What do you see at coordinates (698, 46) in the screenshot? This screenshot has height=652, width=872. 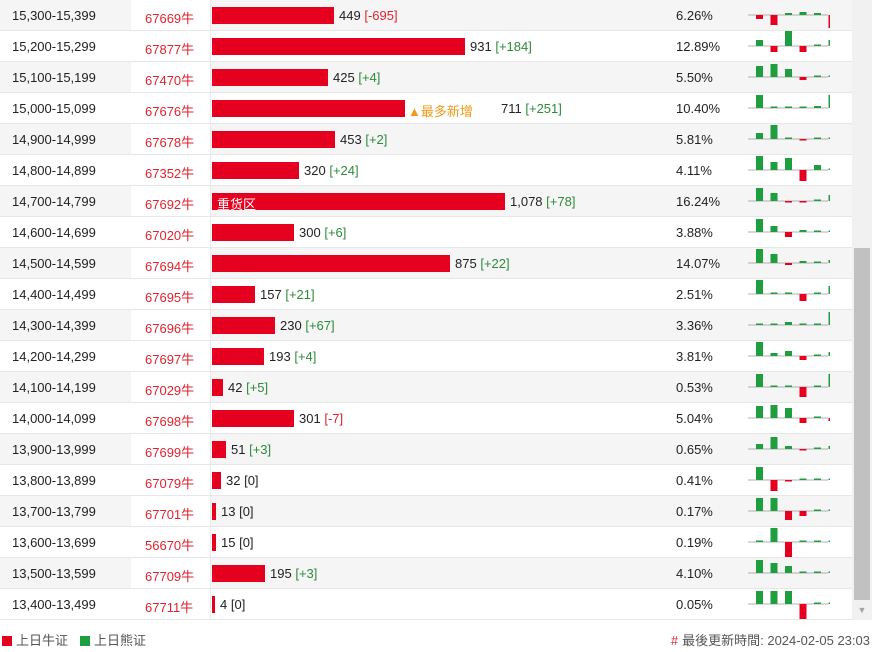 I see `percent-value: 12.89%` at bounding box center [698, 46].